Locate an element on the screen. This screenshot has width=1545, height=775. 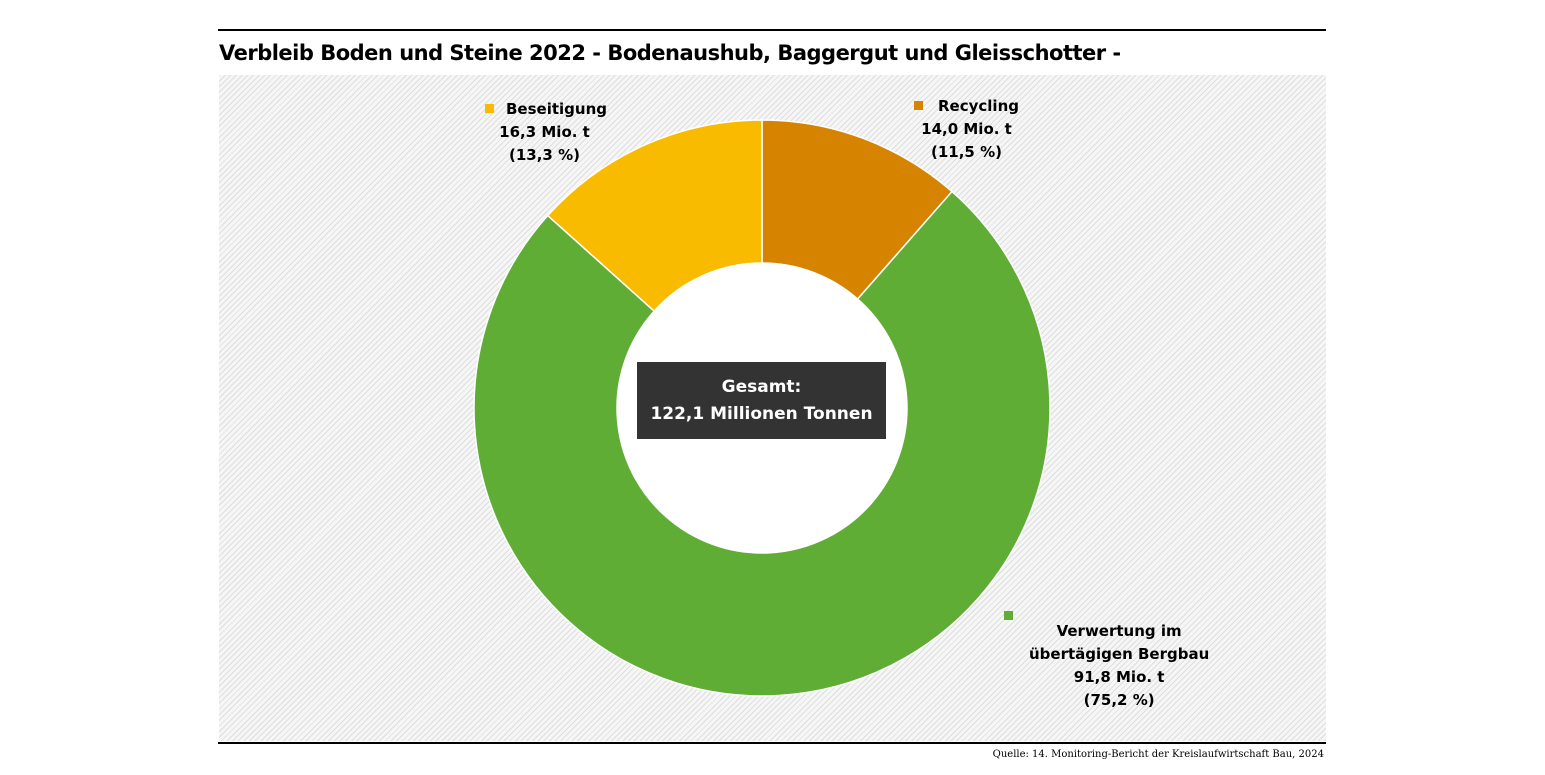
label-recycling-name: Recycling is located at coordinates (978, 106).